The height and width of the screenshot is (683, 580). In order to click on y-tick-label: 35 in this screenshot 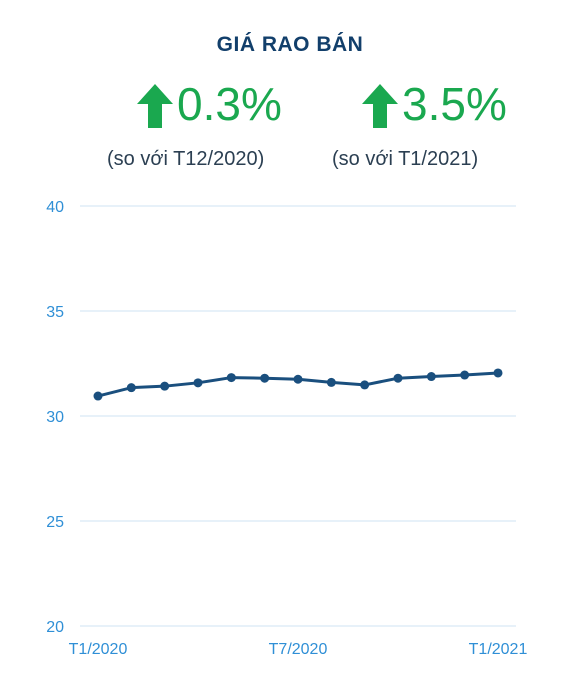, I will do `click(55, 312)`.